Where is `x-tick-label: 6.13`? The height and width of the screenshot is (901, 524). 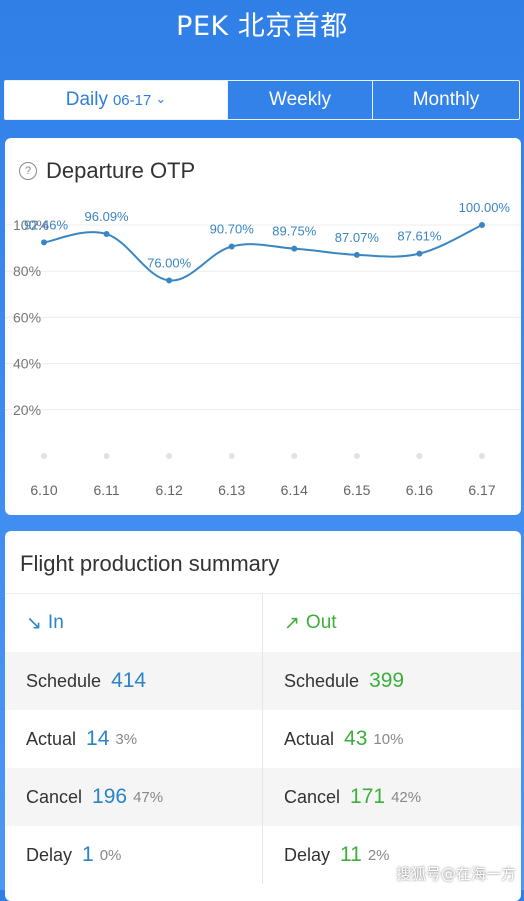 x-tick-label: 6.13 is located at coordinates (231, 490).